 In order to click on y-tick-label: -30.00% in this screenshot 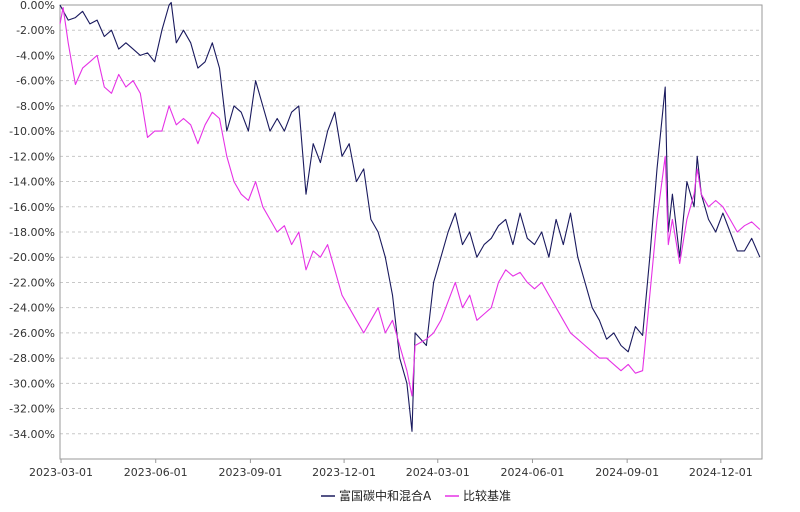, I will do `click(32, 383)`.